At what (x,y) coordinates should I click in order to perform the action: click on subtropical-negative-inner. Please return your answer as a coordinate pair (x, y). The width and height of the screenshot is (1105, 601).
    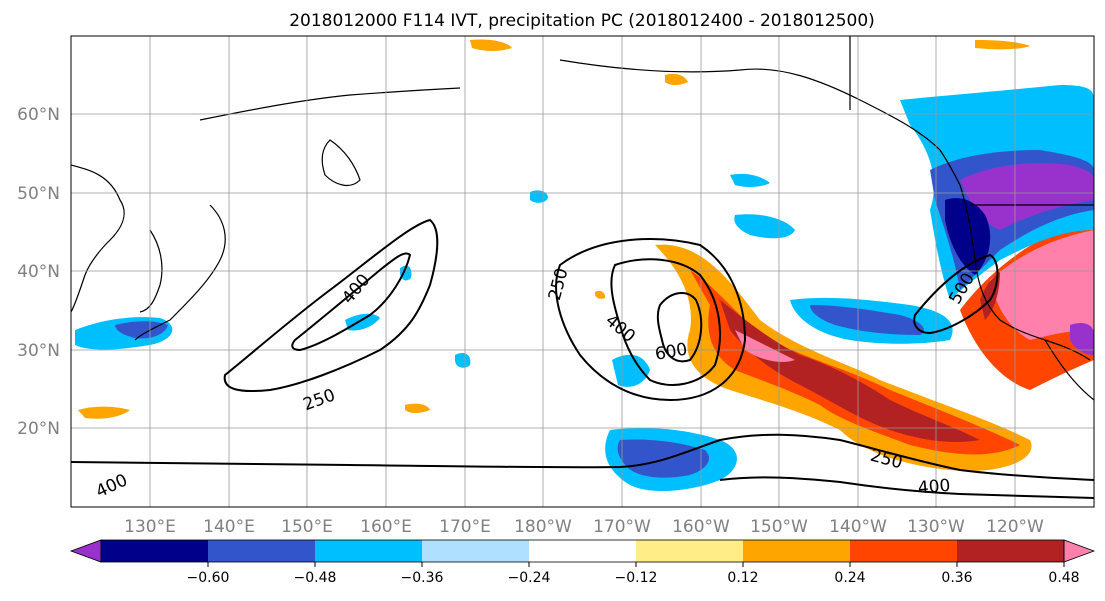
    Looking at the image, I should click on (663, 458).